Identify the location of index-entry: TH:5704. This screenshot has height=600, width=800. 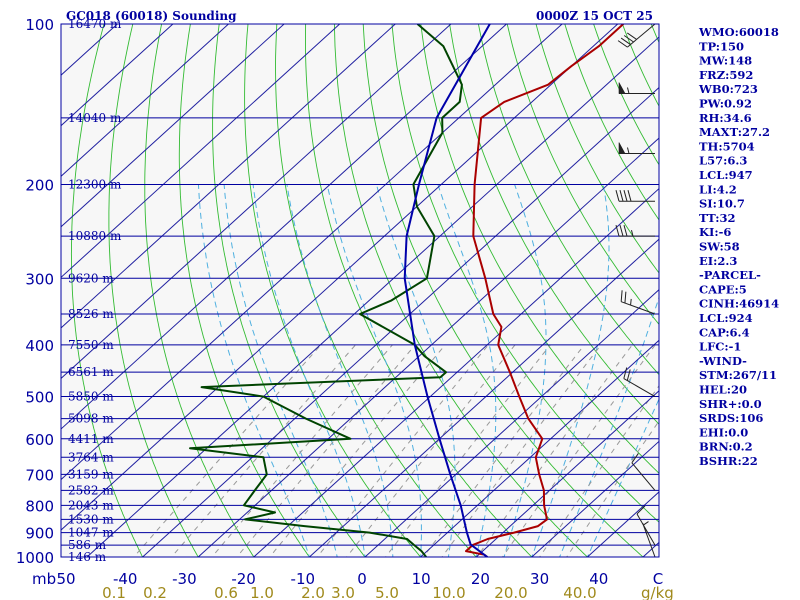
(727, 146).